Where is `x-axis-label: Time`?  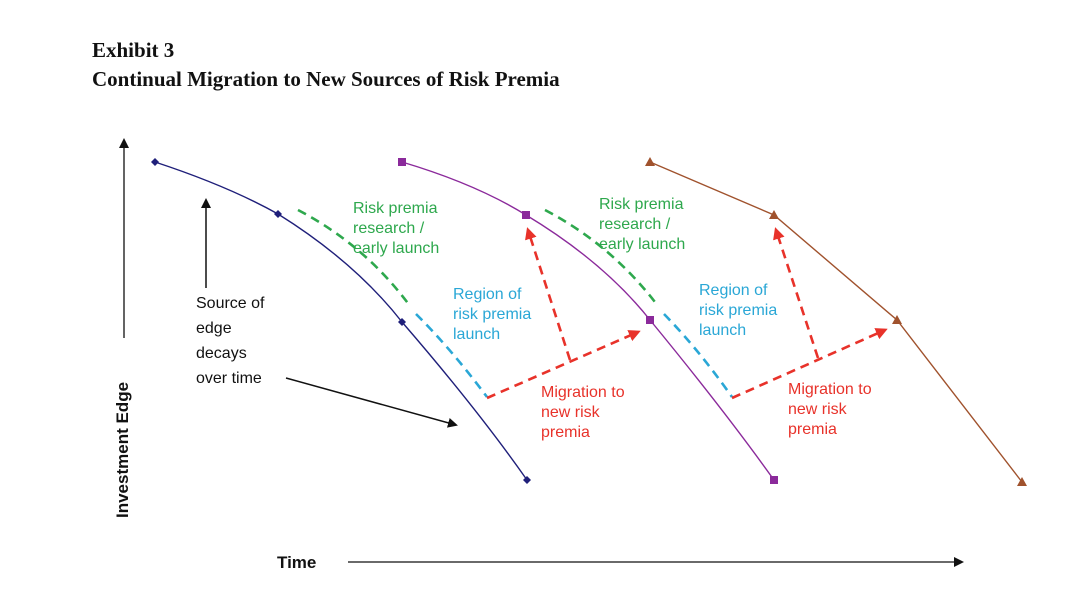 x-axis-label: Time is located at coordinates (296, 562).